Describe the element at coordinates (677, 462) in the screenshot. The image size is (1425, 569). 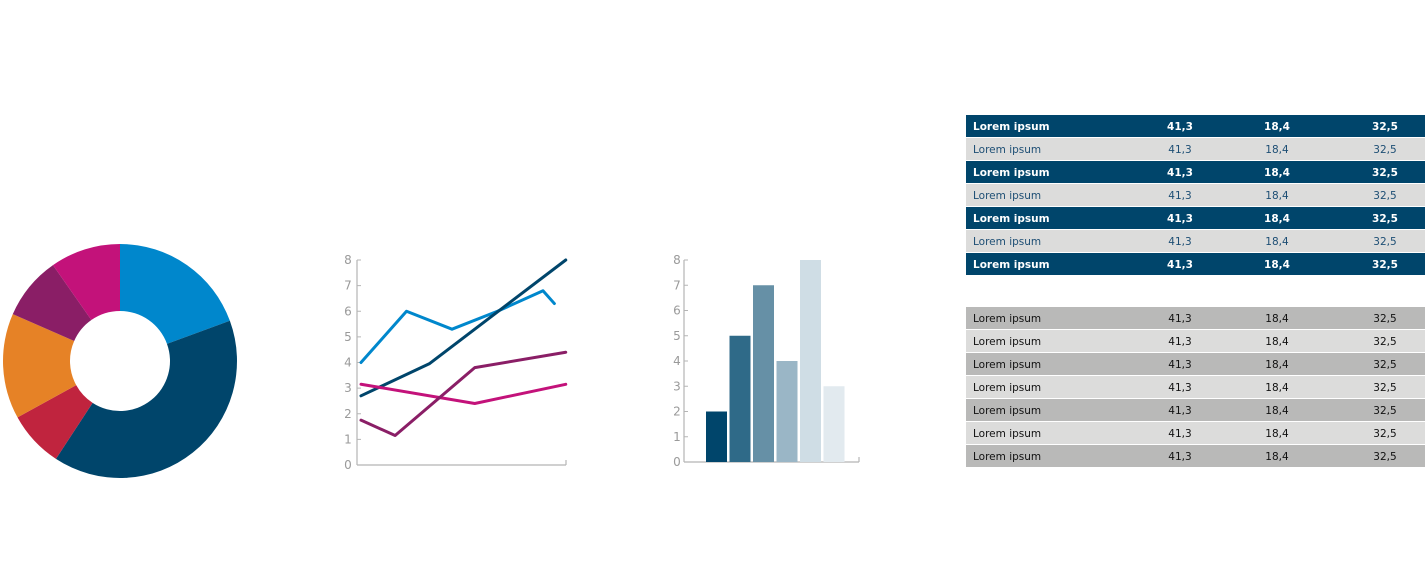
I see `y-tick-label: 0` at that location.